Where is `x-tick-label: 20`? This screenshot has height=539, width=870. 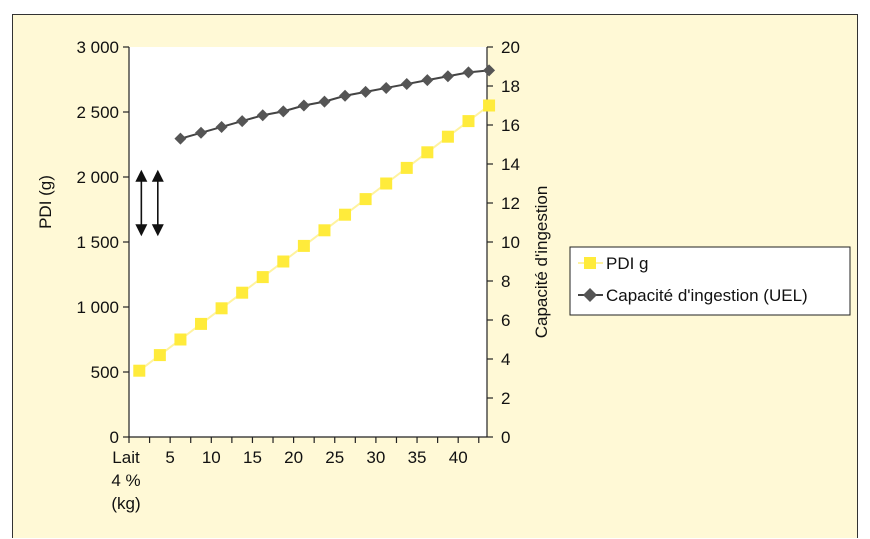 x-tick-label: 20 is located at coordinates (293, 457).